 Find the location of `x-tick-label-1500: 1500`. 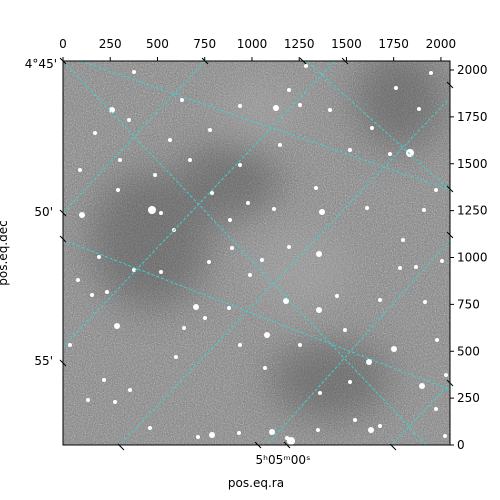

x-tick-label-1500: 1500 is located at coordinates (346, 44).